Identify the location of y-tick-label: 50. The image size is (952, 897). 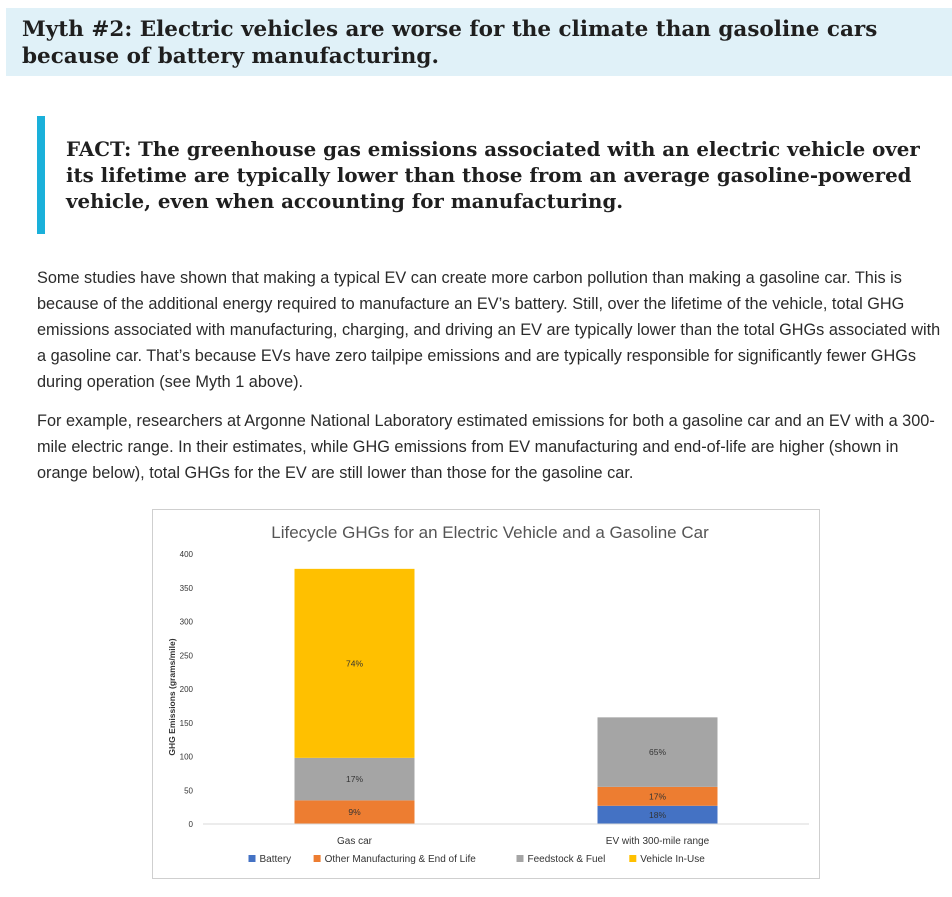
(188, 790).